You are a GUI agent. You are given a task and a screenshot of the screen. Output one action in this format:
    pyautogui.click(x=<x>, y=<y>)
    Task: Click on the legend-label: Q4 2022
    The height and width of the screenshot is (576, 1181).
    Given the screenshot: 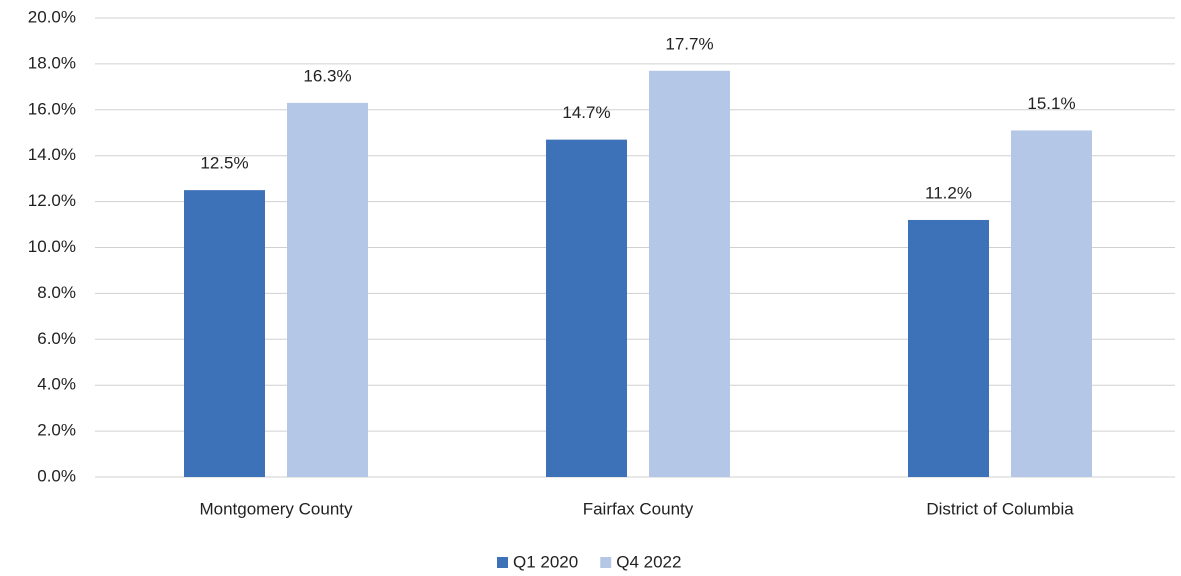 What is the action you would take?
    pyautogui.click(x=648, y=561)
    